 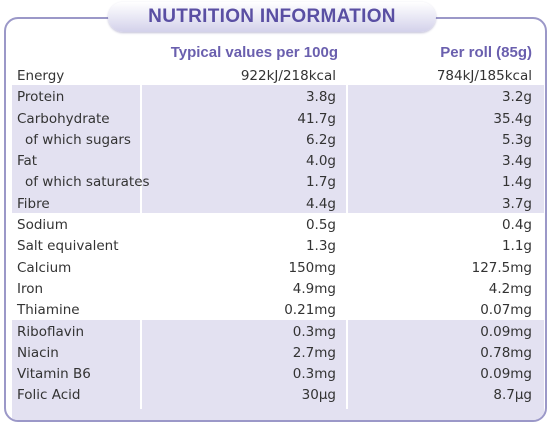 What do you see at coordinates (277, 225) in the screenshot?
I see `table-row: Sodium 0.5g 0.4g` at bounding box center [277, 225].